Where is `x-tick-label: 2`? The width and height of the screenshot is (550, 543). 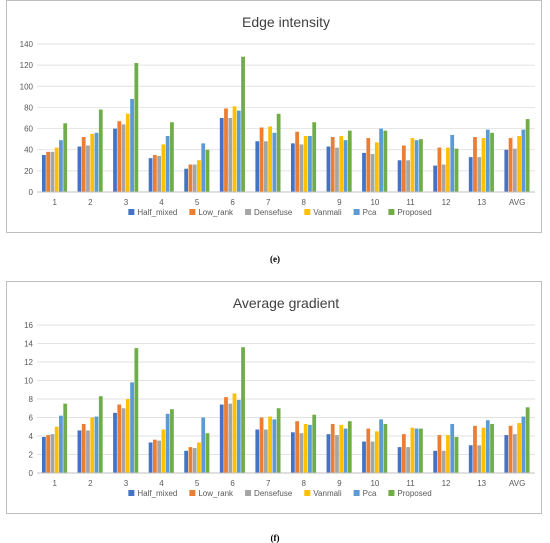
x-tick-label: 2 is located at coordinates (90, 202).